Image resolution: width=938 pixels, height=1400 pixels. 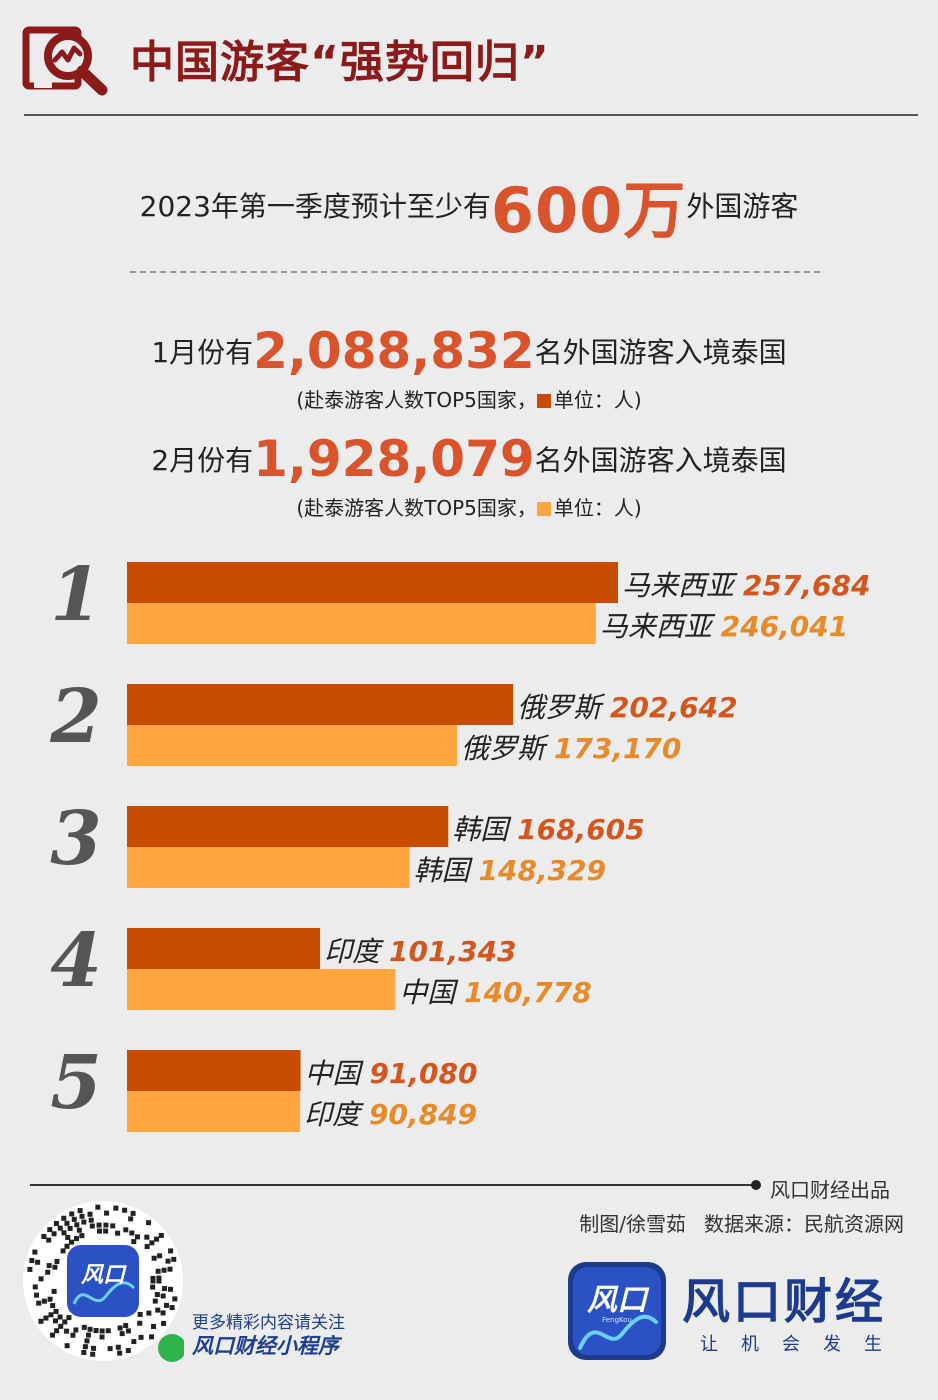 I want to click on summary-suffix: 外国游客, so click(x=742, y=206).